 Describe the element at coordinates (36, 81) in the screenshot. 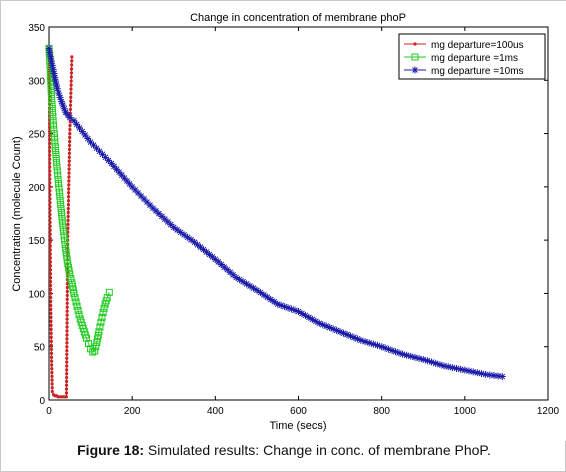

I see `y-tick-label: 300` at that location.